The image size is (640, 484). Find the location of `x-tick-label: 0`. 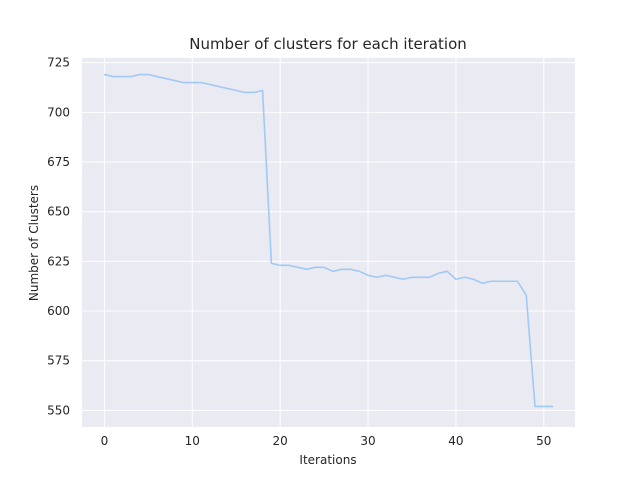

x-tick-label: 0 is located at coordinates (105, 441).